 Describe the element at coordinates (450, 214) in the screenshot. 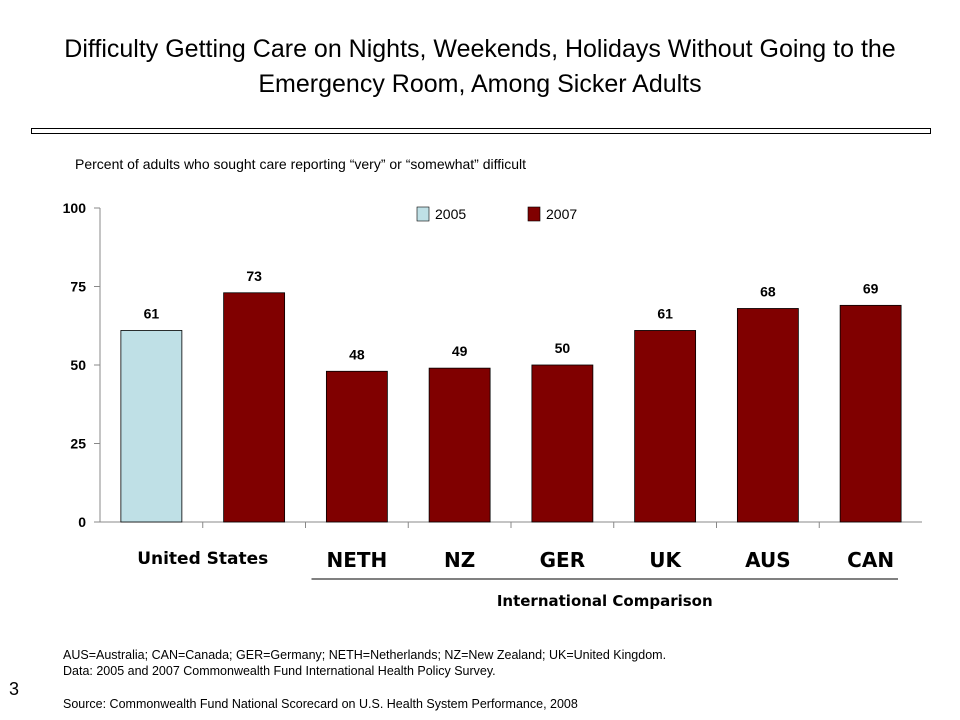

I see `legend-label-2005: 2005` at that location.